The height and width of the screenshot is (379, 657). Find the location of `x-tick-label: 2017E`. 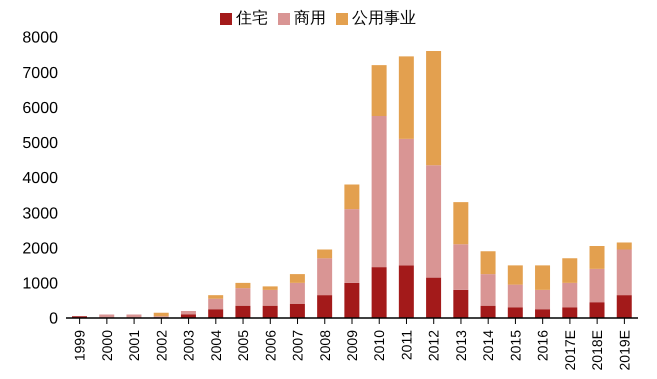

x-tick-label: 2017E is located at coordinates (570, 350).